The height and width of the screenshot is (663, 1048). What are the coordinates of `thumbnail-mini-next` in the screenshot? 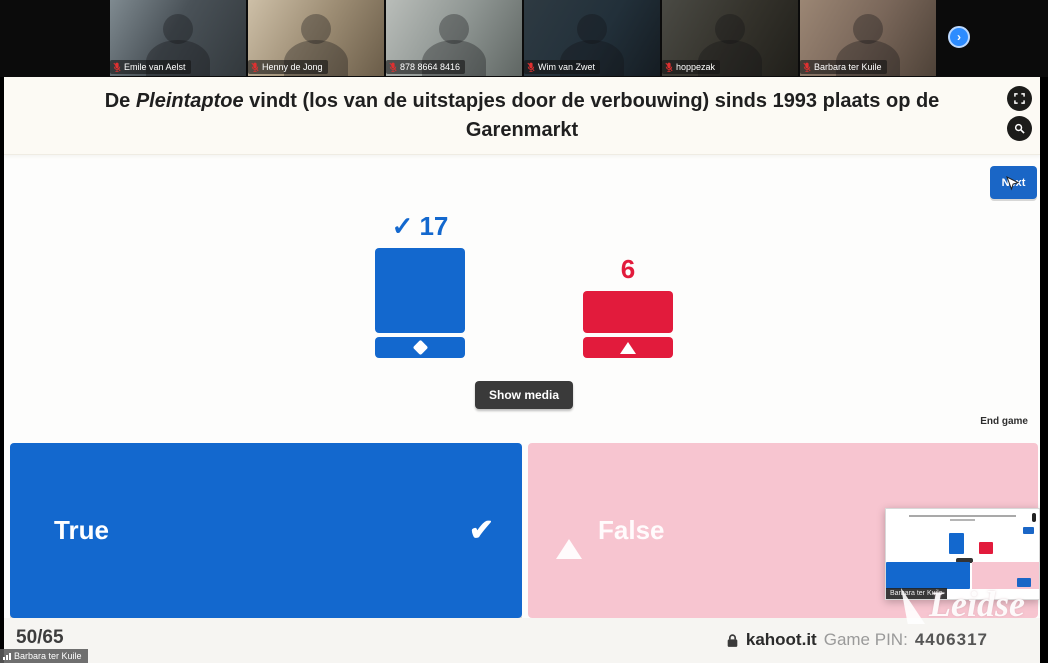 It's located at (1028, 530).